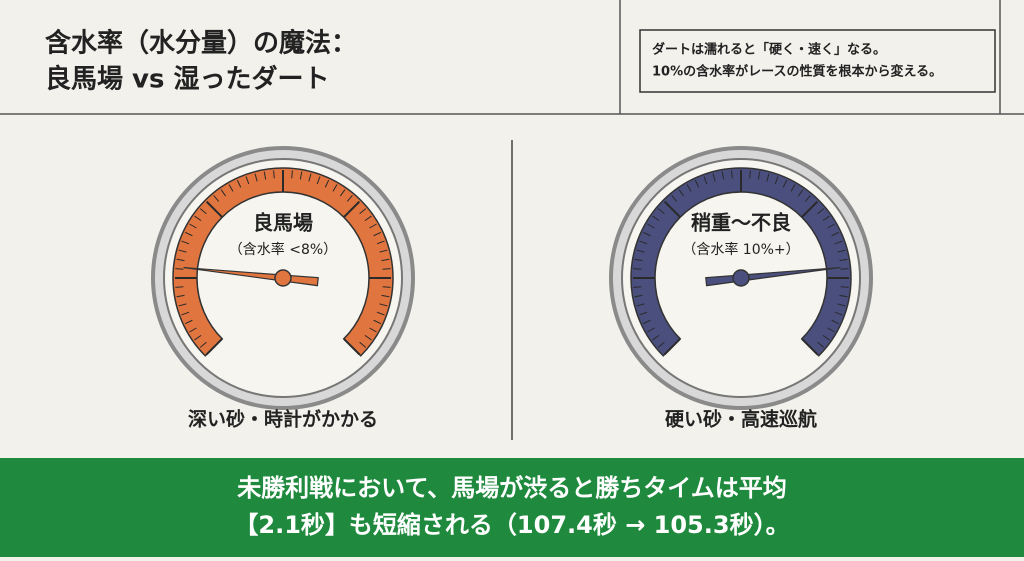  What do you see at coordinates (511, 525) in the screenshot?
I see `banner-text: 【2.1秒】も短縮される（107.4秒 → 105.3秒）。` at bounding box center [511, 525].